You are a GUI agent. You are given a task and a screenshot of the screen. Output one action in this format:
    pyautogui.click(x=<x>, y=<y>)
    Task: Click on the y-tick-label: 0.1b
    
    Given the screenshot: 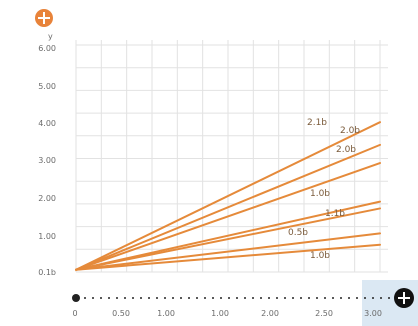 What is the action you would take?
    pyautogui.click(x=47, y=272)
    